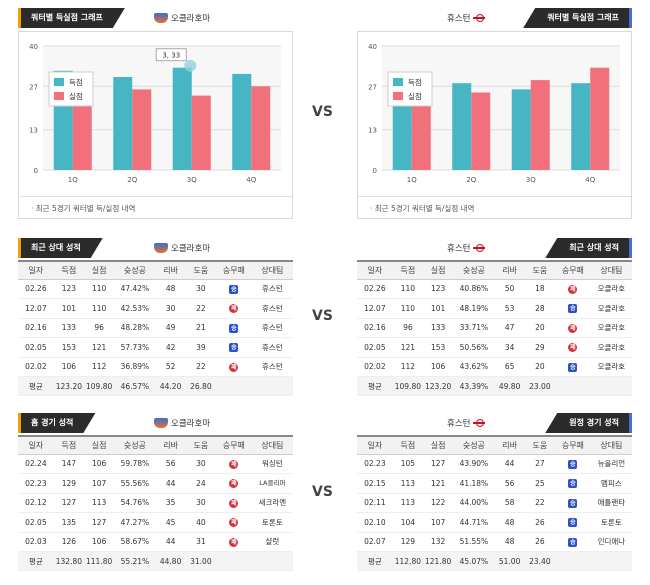  I want to click on table-cell: 65, so click(509, 367).